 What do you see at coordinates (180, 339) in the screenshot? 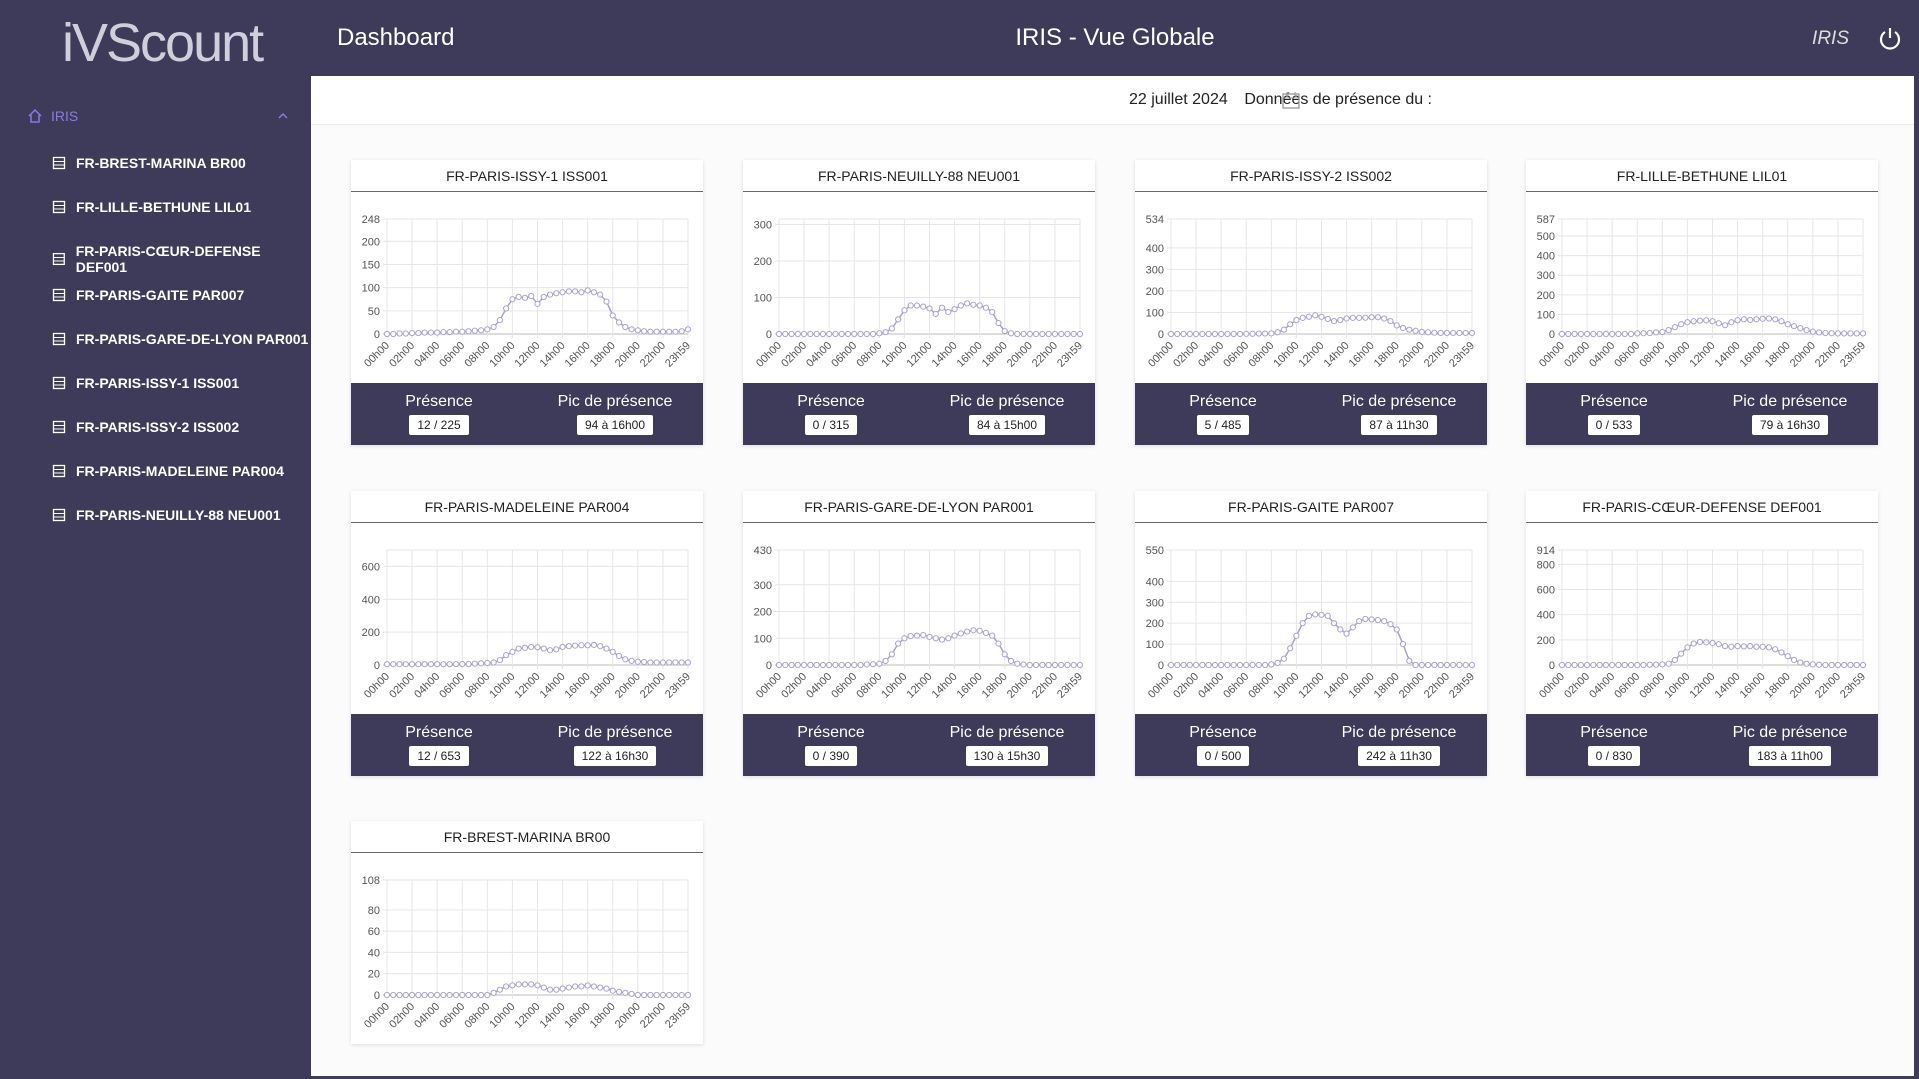
I see `nav-item: FR-PARIS-GARE-DE-LYON PAR001` at bounding box center [180, 339].